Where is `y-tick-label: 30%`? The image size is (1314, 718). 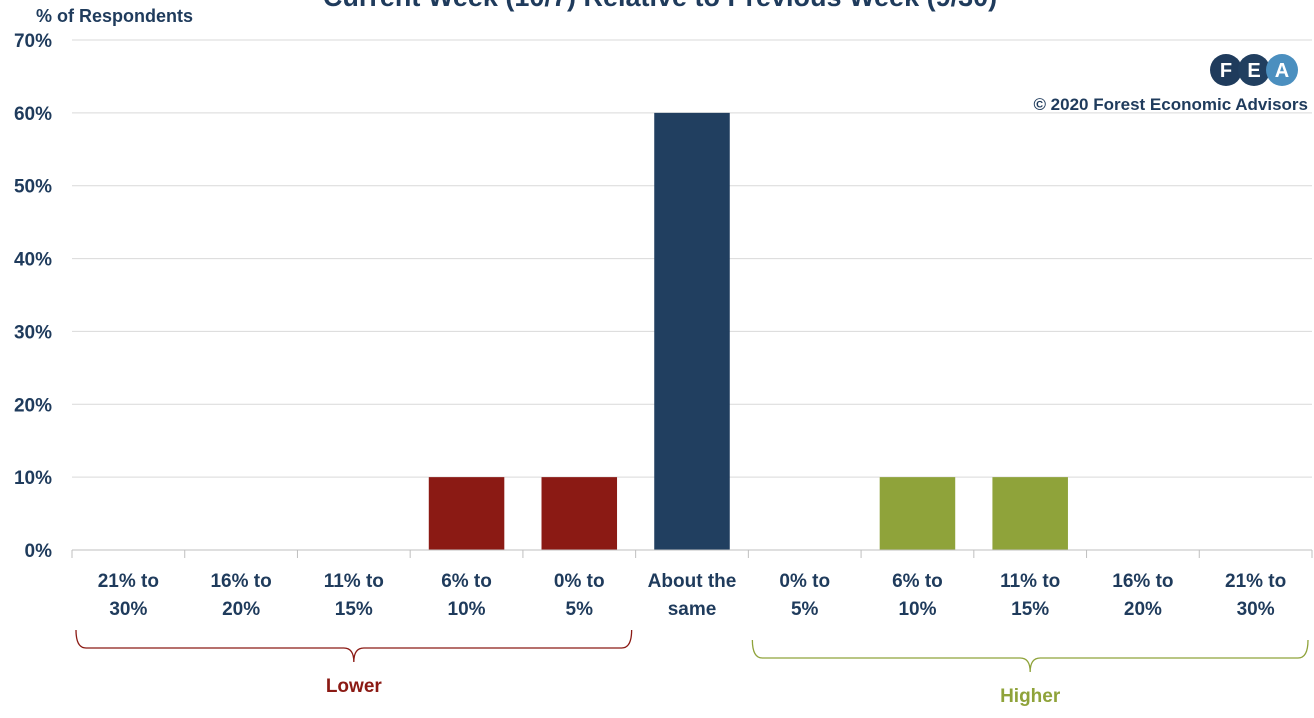 y-tick-label: 30% is located at coordinates (33, 332).